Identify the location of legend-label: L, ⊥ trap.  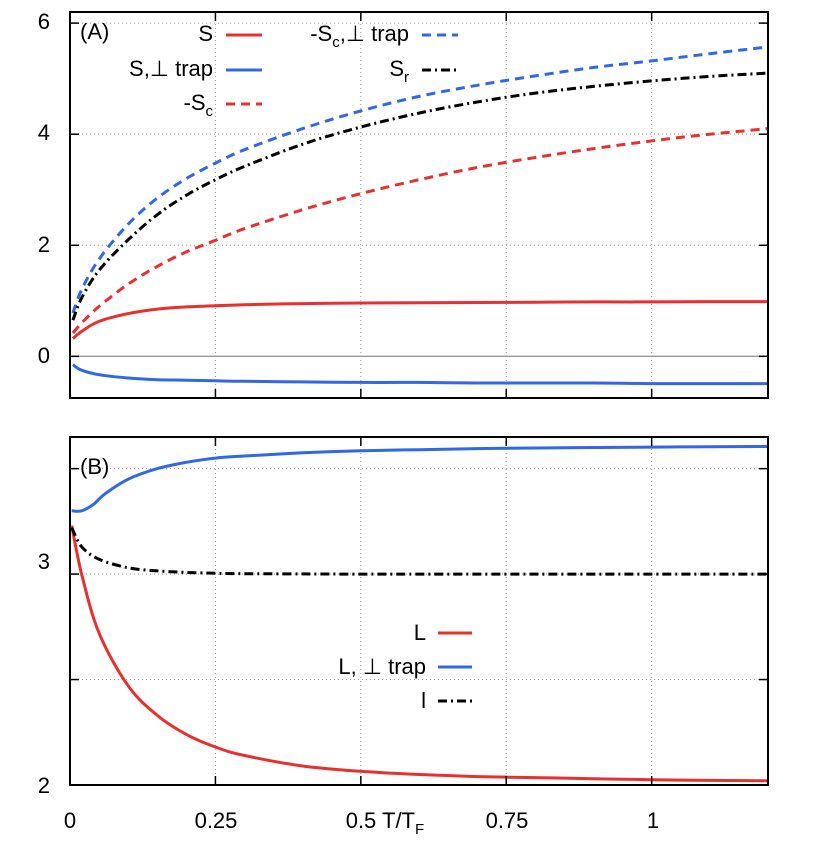
(382, 666).